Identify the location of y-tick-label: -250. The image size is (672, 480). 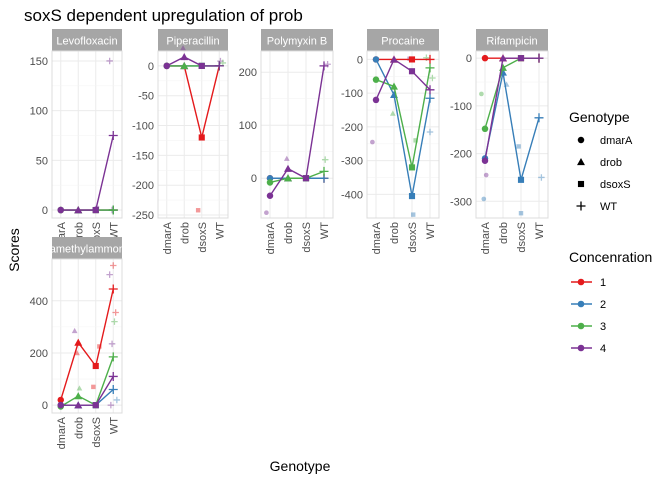
(143, 216).